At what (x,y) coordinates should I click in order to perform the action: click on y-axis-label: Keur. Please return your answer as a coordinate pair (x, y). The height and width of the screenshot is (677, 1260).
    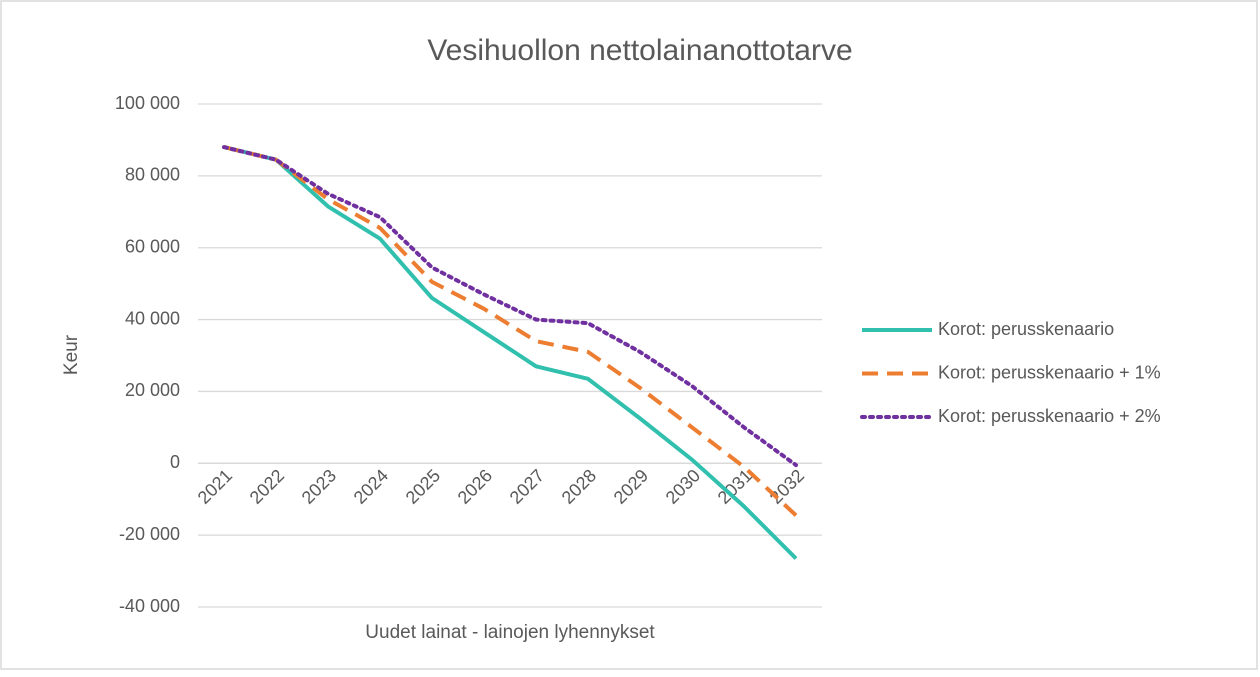
    Looking at the image, I should click on (71, 354).